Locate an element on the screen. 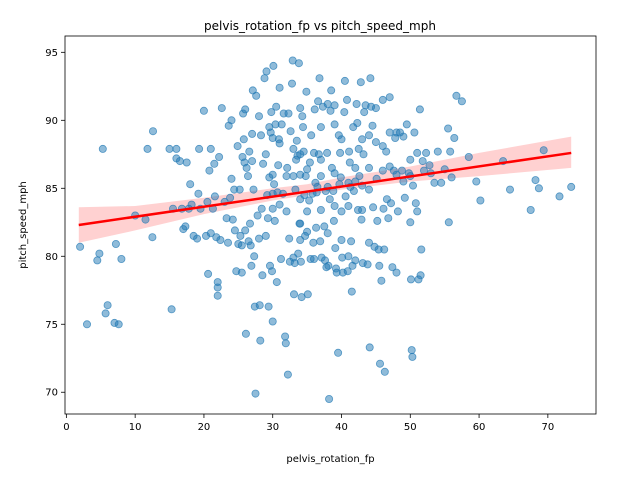  y-tick-label: 95 is located at coordinates (51, 53).